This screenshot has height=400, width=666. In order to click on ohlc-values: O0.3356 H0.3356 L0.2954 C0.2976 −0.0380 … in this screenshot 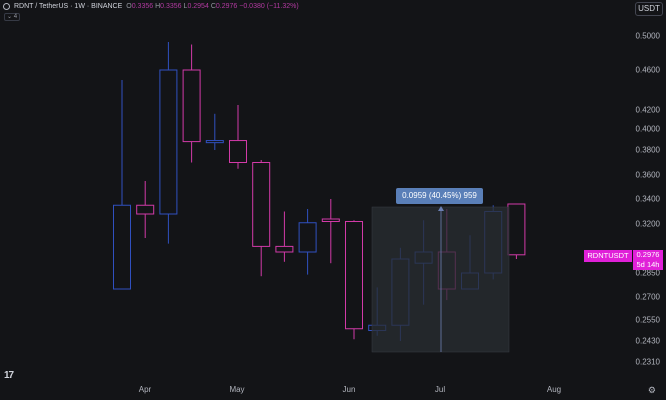, I will do `click(212, 6)`.